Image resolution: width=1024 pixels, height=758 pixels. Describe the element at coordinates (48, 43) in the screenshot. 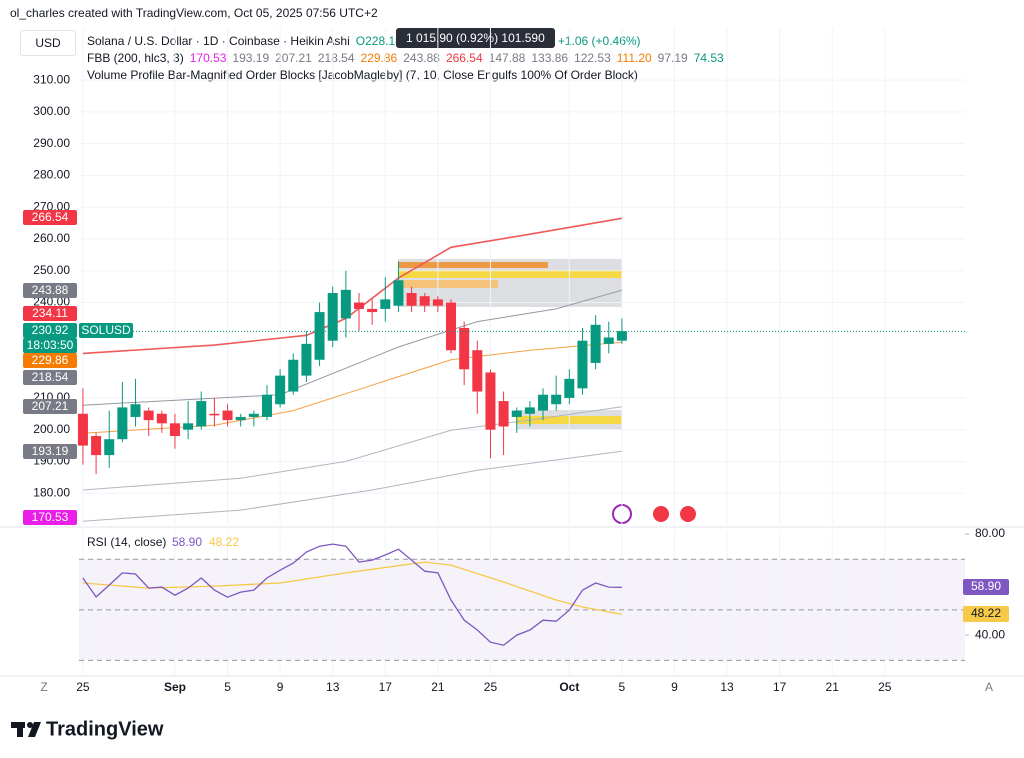

I see `currency-button: USD` at that location.